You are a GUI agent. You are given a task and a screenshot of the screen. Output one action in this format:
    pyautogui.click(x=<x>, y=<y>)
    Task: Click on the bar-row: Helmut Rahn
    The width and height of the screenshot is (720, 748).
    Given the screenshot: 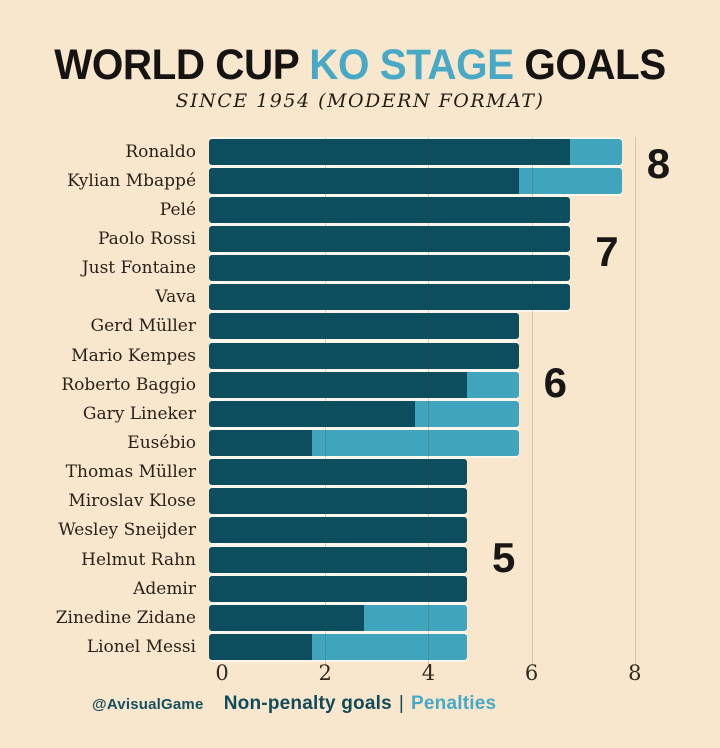 What is the action you would take?
    pyautogui.click(x=360, y=559)
    